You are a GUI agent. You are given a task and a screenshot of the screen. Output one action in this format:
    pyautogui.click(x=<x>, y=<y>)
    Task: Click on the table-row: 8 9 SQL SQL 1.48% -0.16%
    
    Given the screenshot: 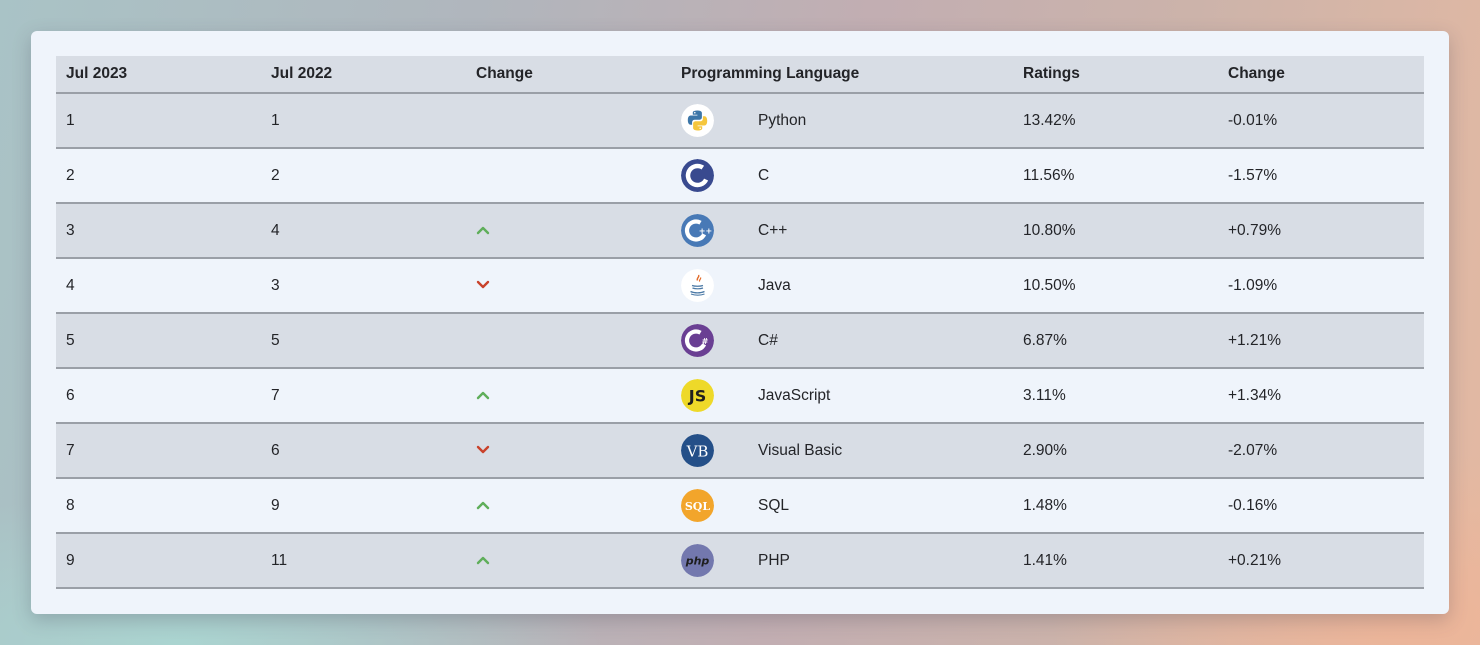 What is the action you would take?
    pyautogui.click(x=740, y=506)
    